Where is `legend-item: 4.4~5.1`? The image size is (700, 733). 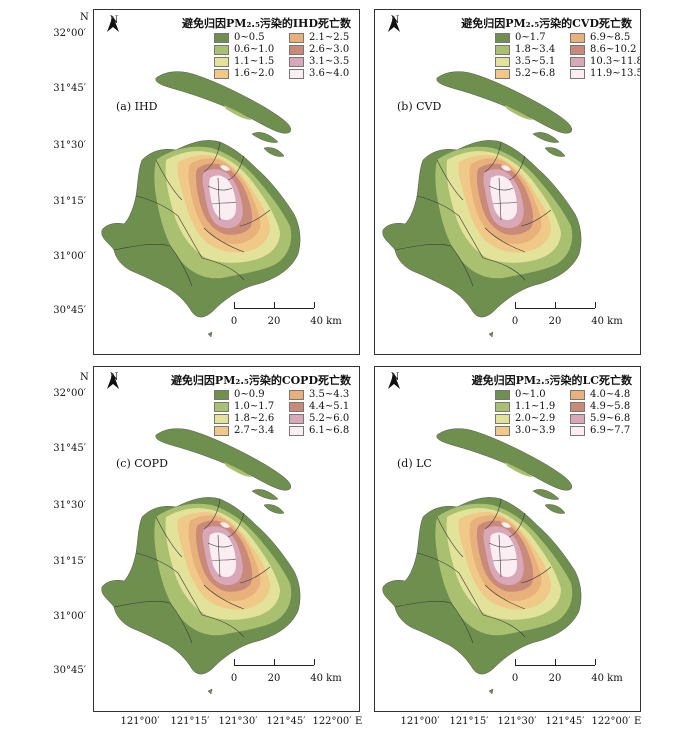 legend-item: 4.4~5.1 is located at coordinates (319, 406).